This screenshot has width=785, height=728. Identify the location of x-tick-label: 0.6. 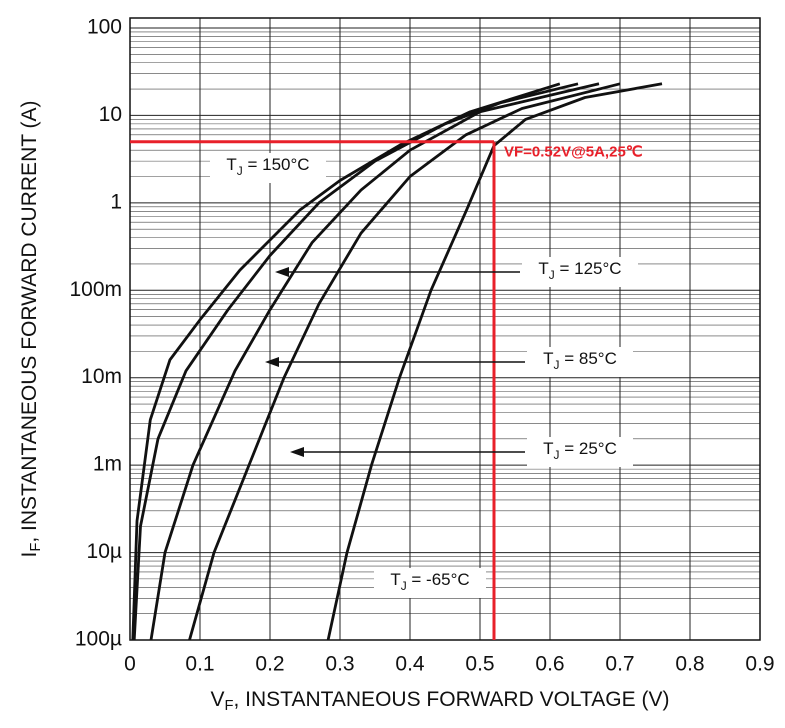
(549, 664).